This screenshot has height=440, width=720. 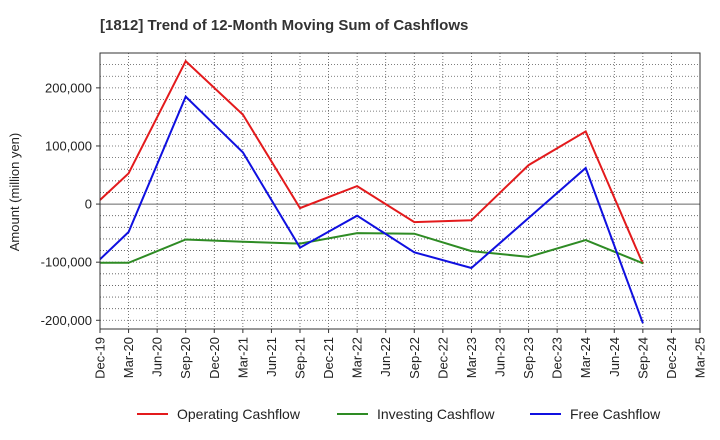 I want to click on x-tick-label: Sep-23, so click(x=528, y=358).